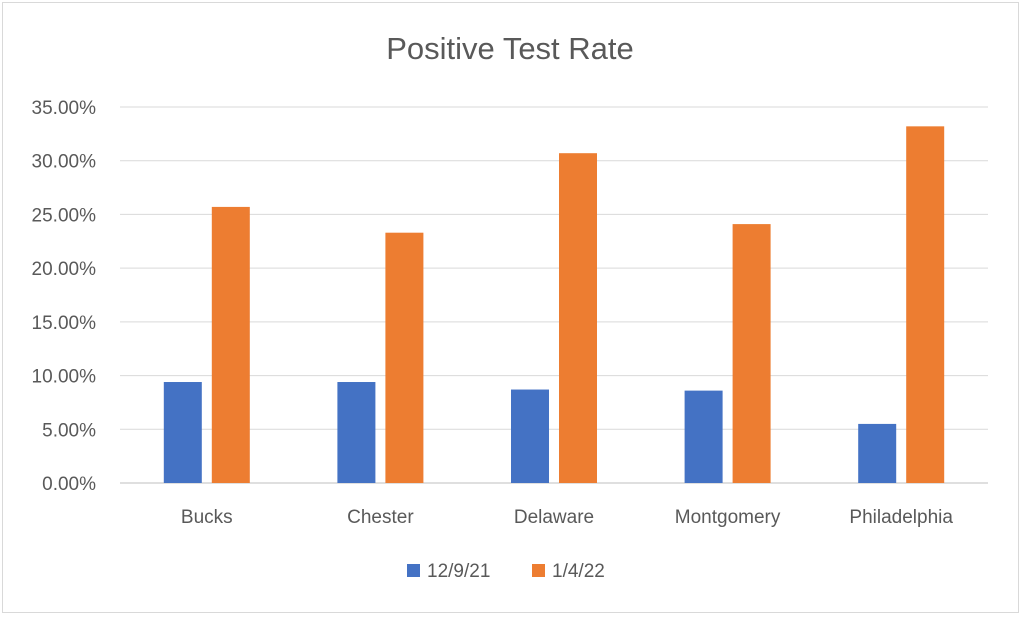  Describe the element at coordinates (901, 517) in the screenshot. I see `x-category-label: Philadelphia` at that location.